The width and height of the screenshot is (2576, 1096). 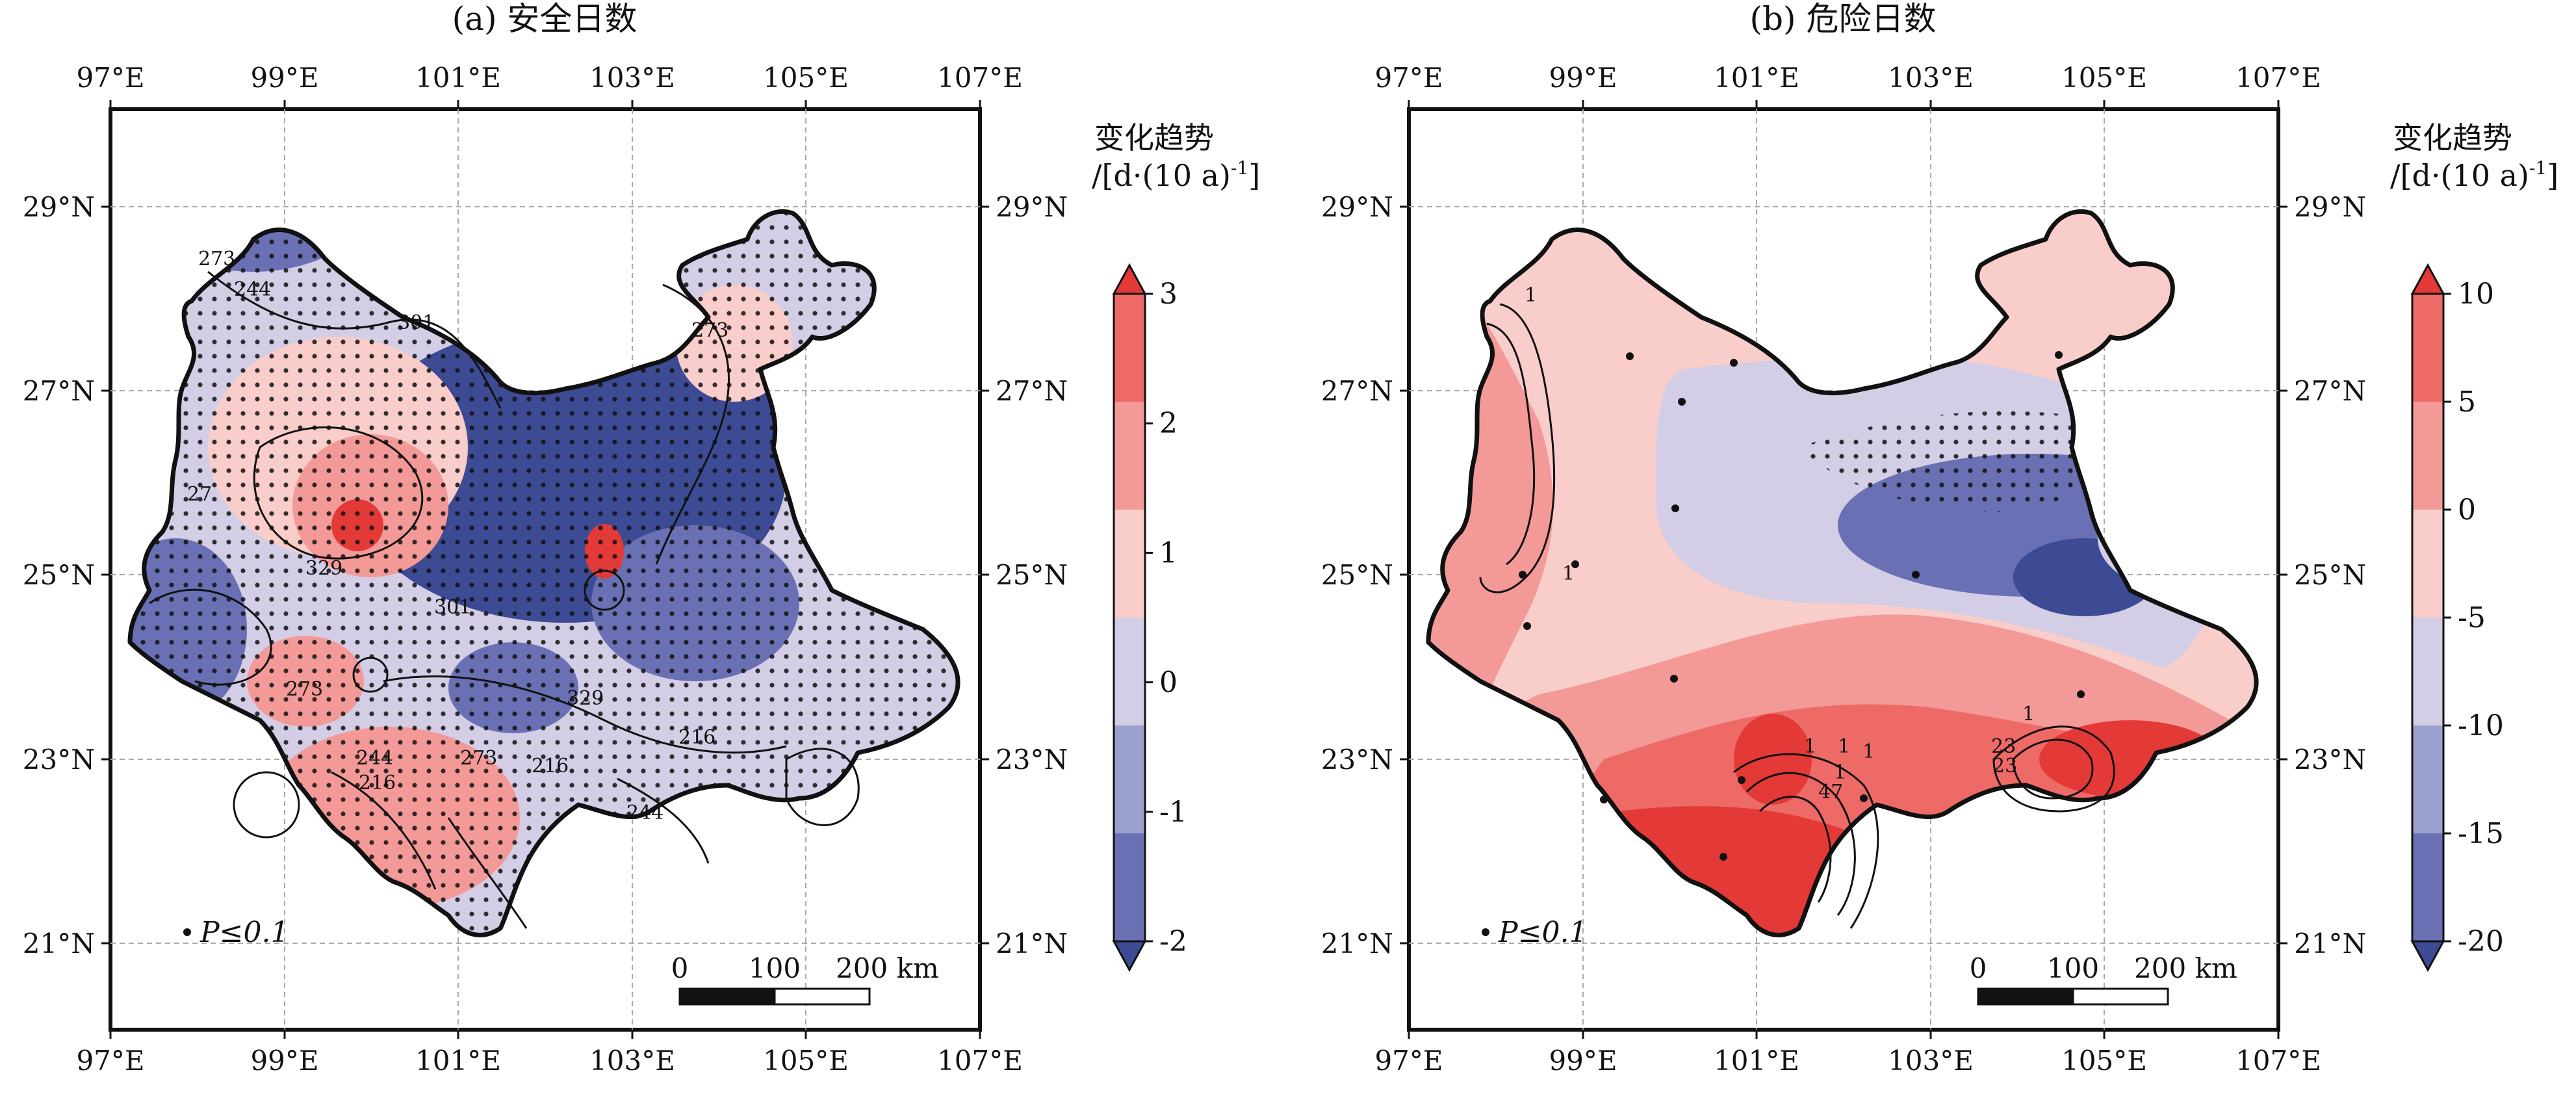 What do you see at coordinates (2476, 294) in the screenshot?
I see `colorbar-tick-label: 10` at bounding box center [2476, 294].